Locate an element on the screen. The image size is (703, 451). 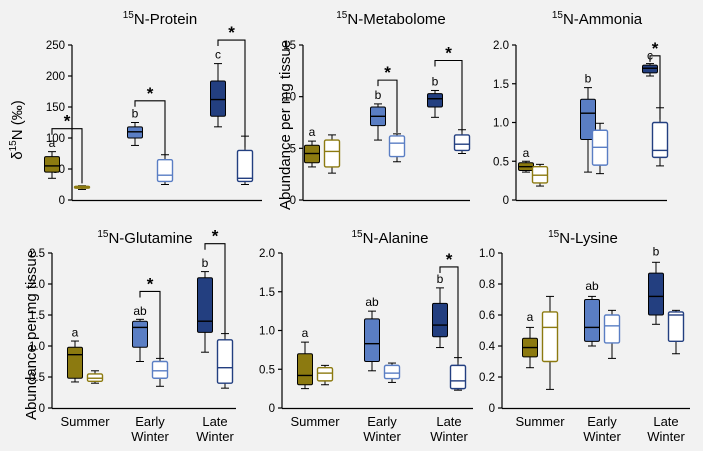
metabolome-box-summer-filled is located at coordinates (312, 154).